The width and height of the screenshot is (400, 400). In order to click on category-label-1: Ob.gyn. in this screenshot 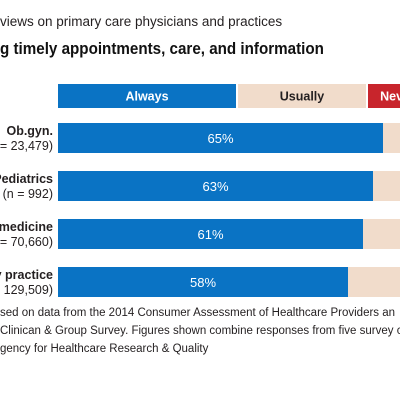, I will do `click(29, 131)`.